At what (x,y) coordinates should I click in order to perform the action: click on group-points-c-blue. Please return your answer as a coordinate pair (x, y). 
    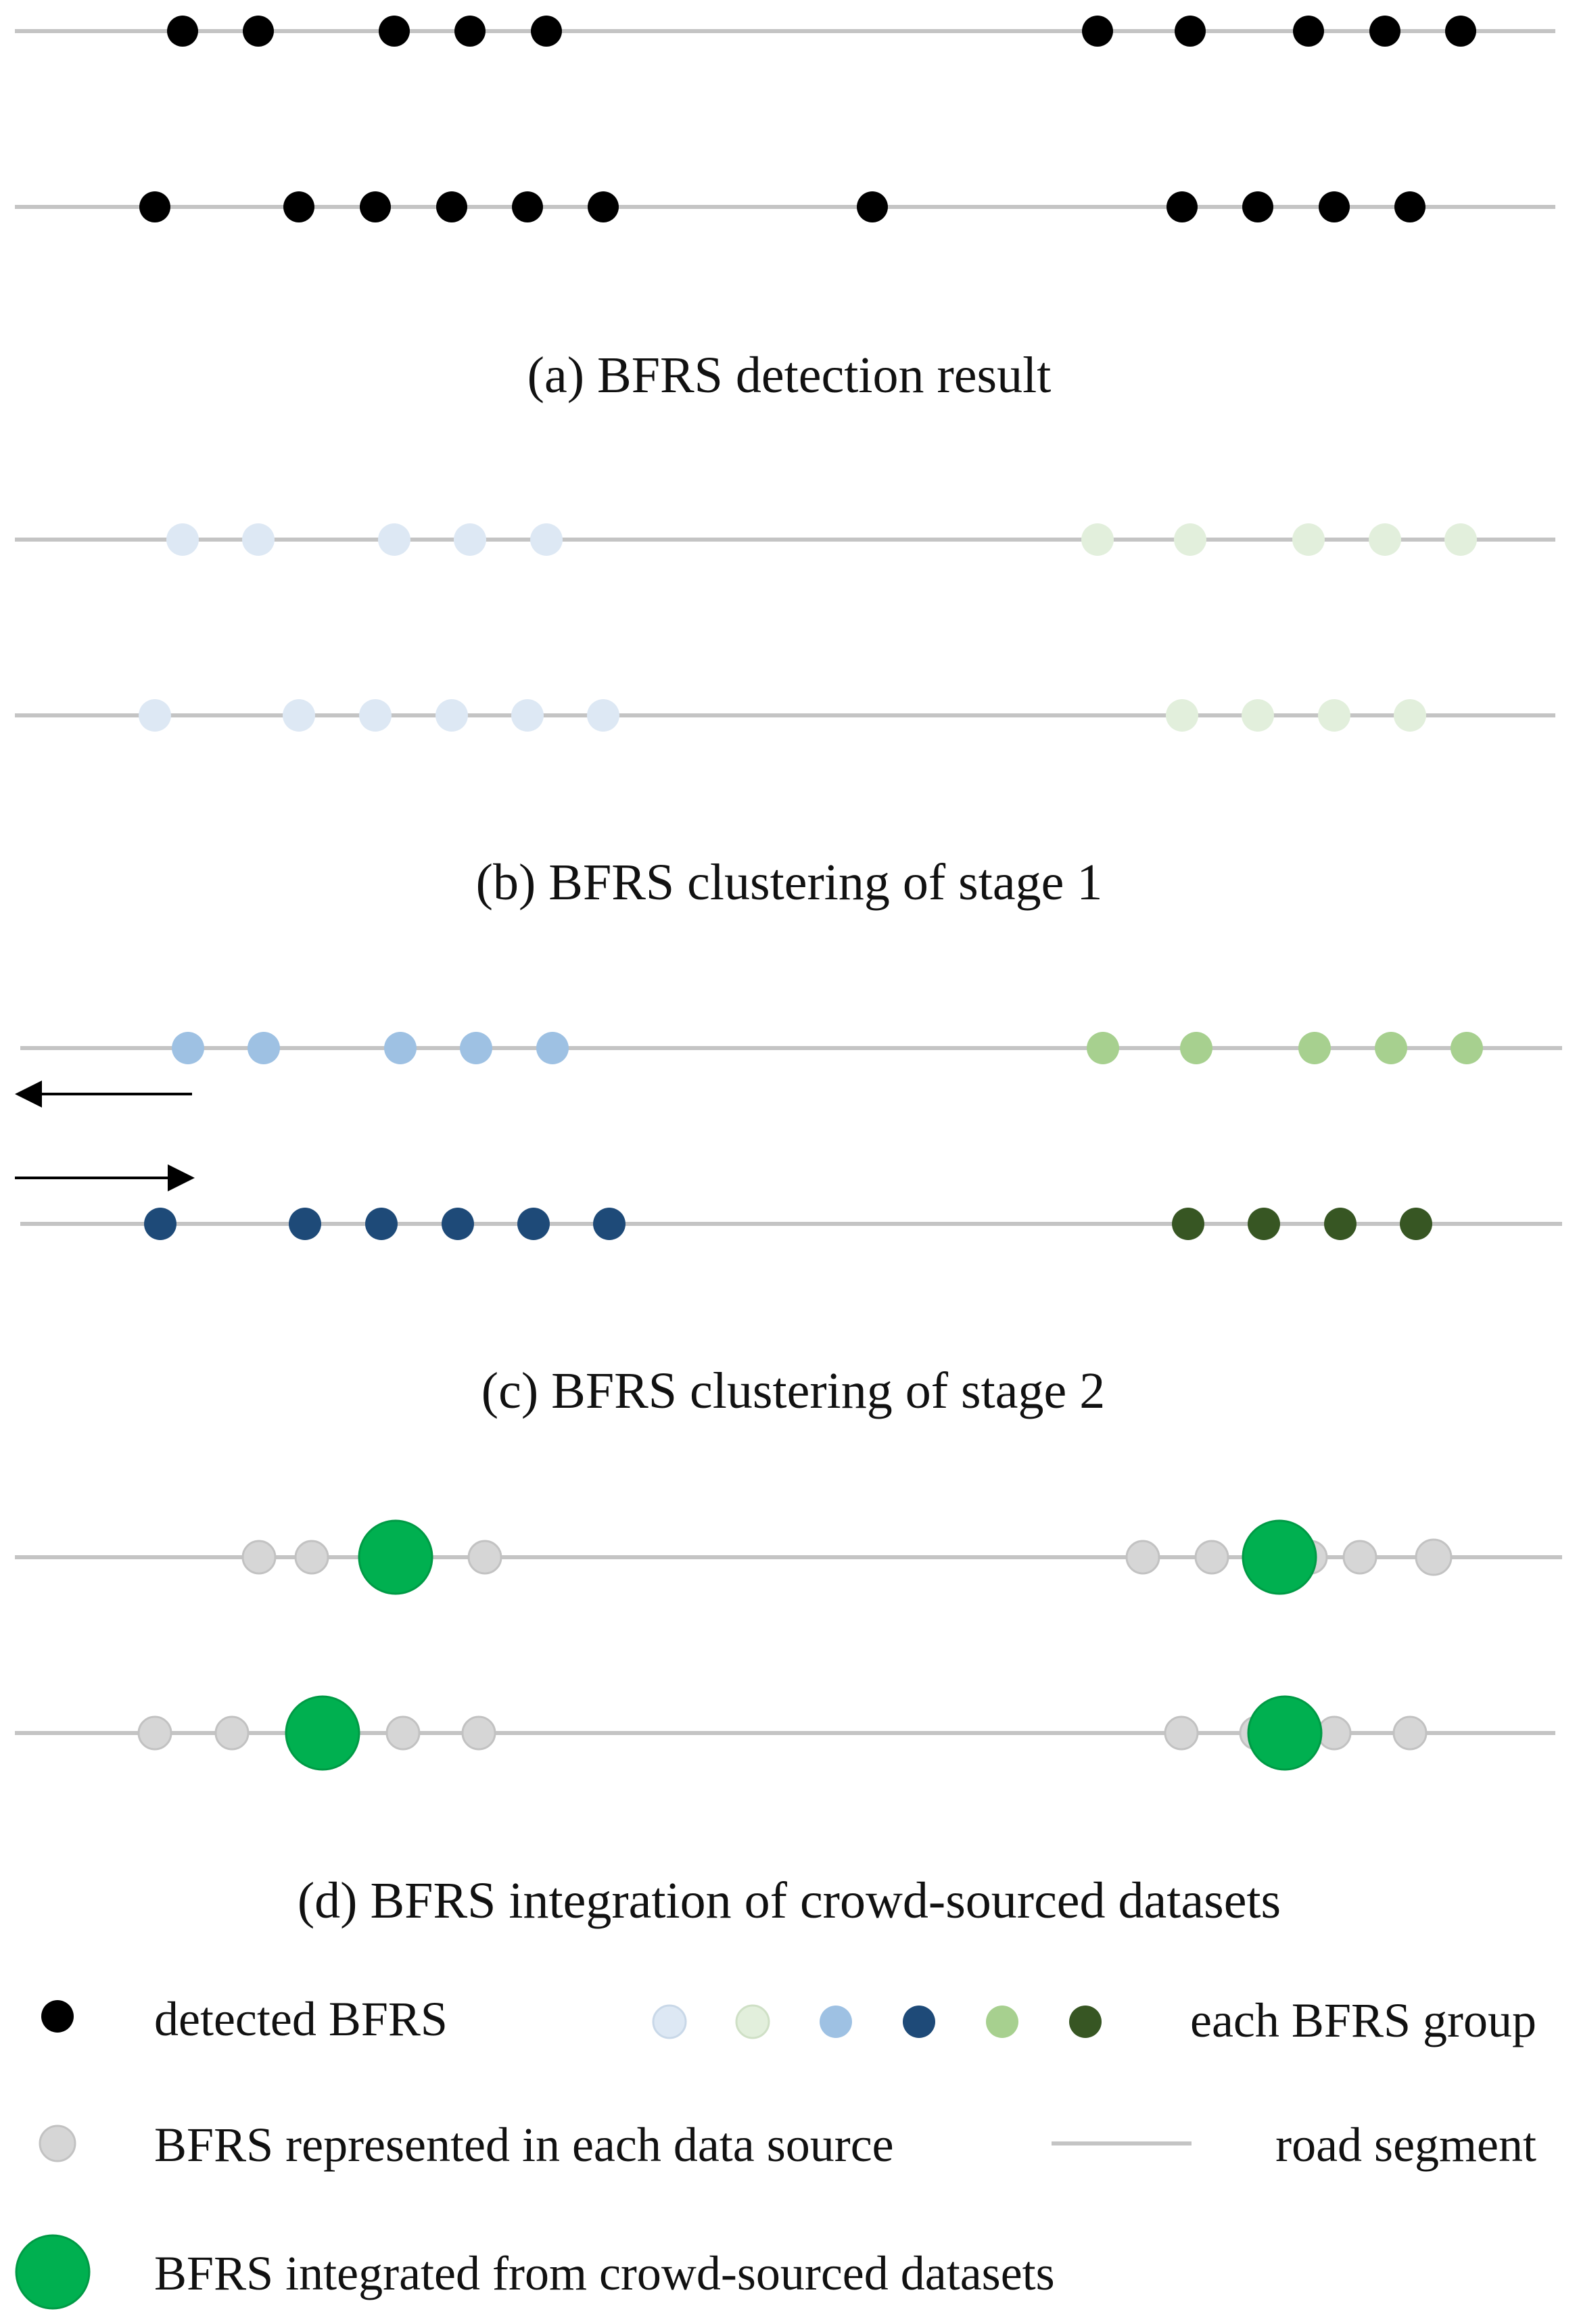
    Looking at the image, I should click on (370, 1048).